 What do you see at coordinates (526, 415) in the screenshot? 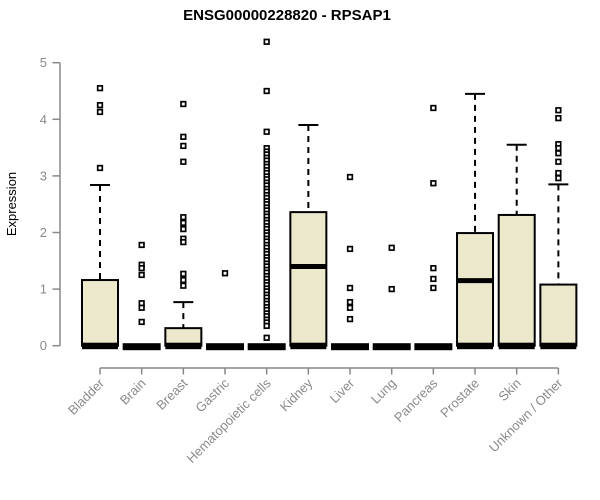
I see `x-tick-label-unknown-other: Unknown / Other` at bounding box center [526, 415].